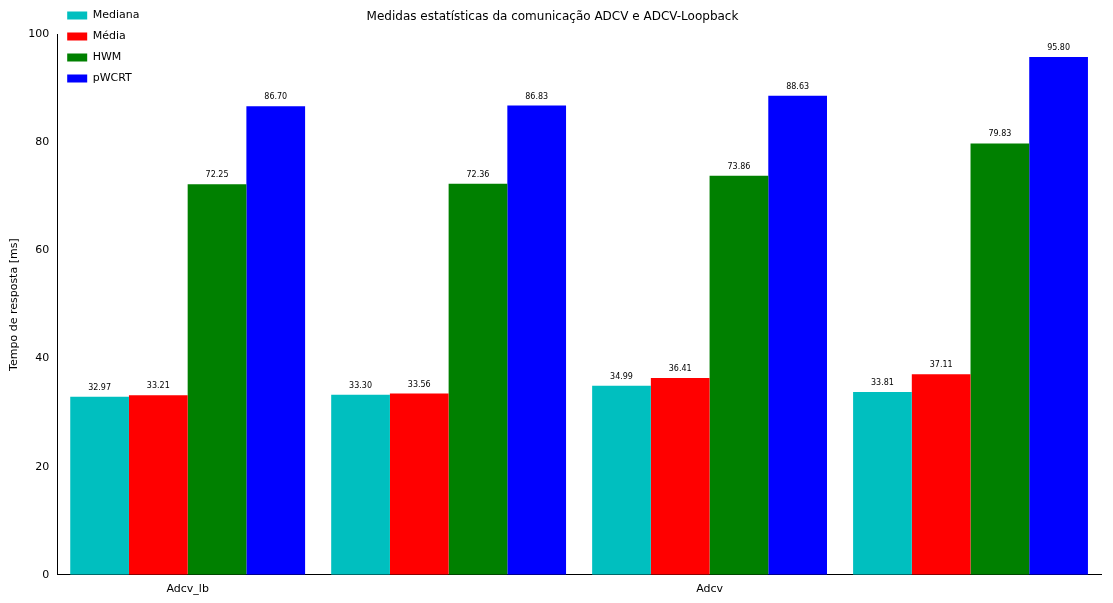 Image resolution: width=1113 pixels, height=603 pixels. What do you see at coordinates (360, 385) in the screenshot?
I see `data-label: 33.30` at bounding box center [360, 385].